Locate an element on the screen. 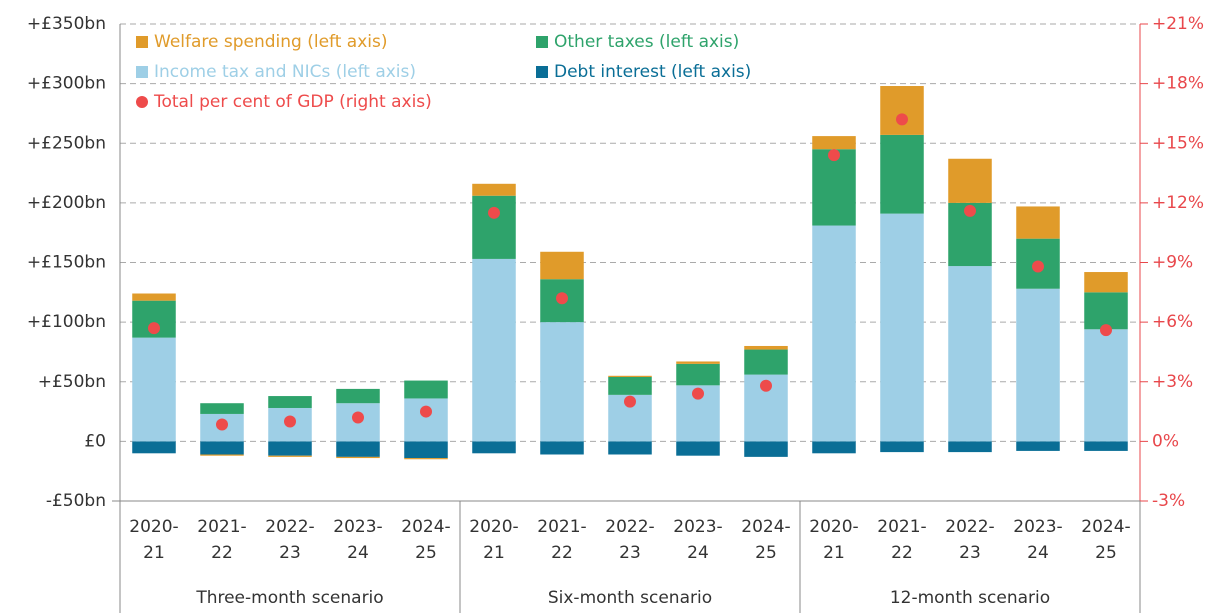 The height and width of the screenshot is (613, 1220). legend-label: Welfare spending (left axis) is located at coordinates (271, 42).